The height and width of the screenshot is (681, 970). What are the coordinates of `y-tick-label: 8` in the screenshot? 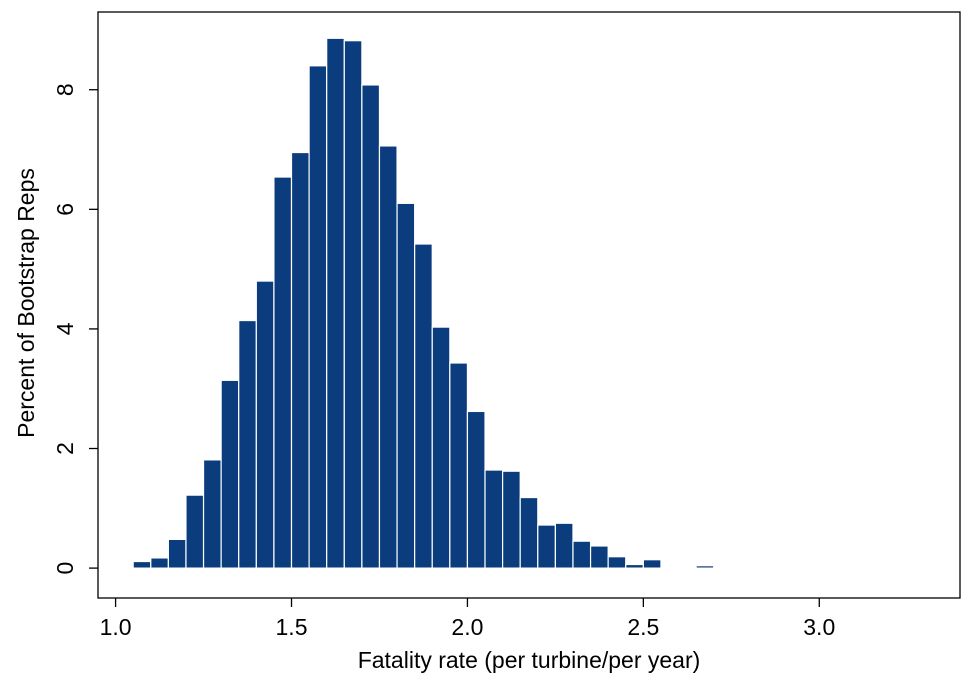 It's located at (65, 89).